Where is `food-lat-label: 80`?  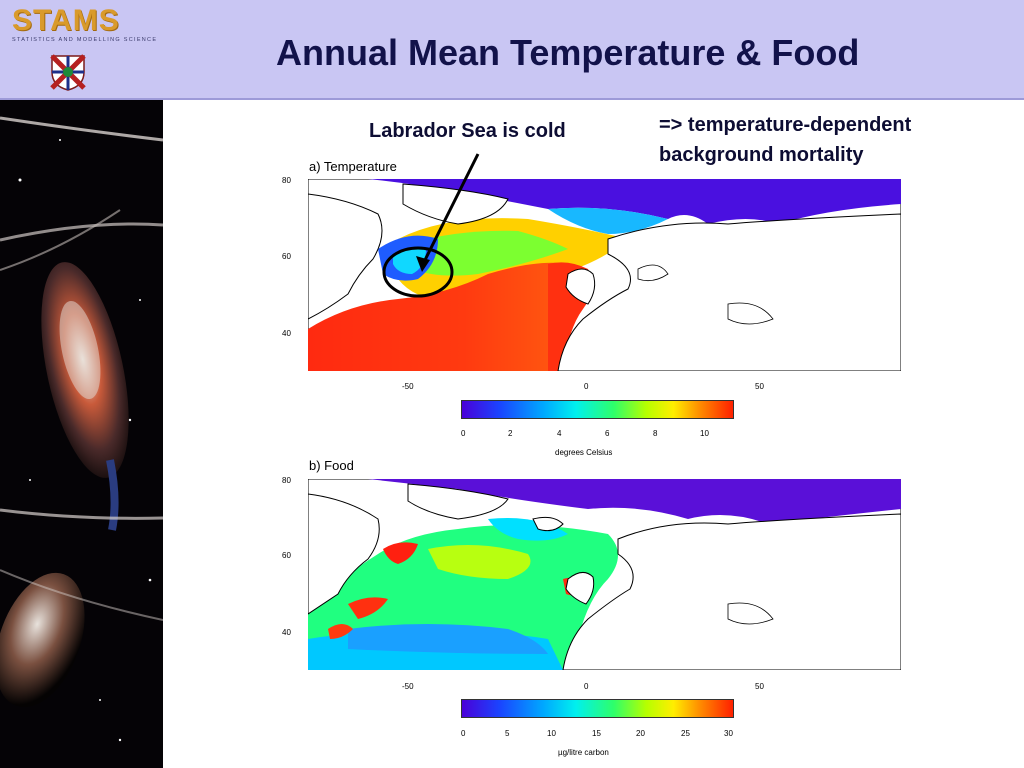 food-lat-label: 80 is located at coordinates (286, 480).